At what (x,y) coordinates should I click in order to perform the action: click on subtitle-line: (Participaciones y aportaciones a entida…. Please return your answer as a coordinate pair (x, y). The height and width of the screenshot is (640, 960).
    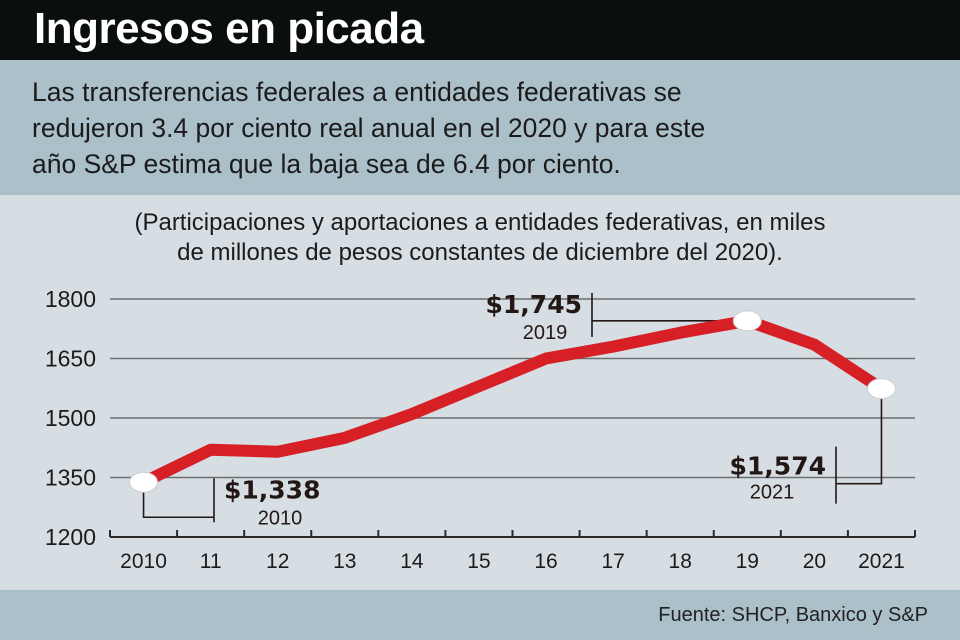
    Looking at the image, I should click on (480, 222).